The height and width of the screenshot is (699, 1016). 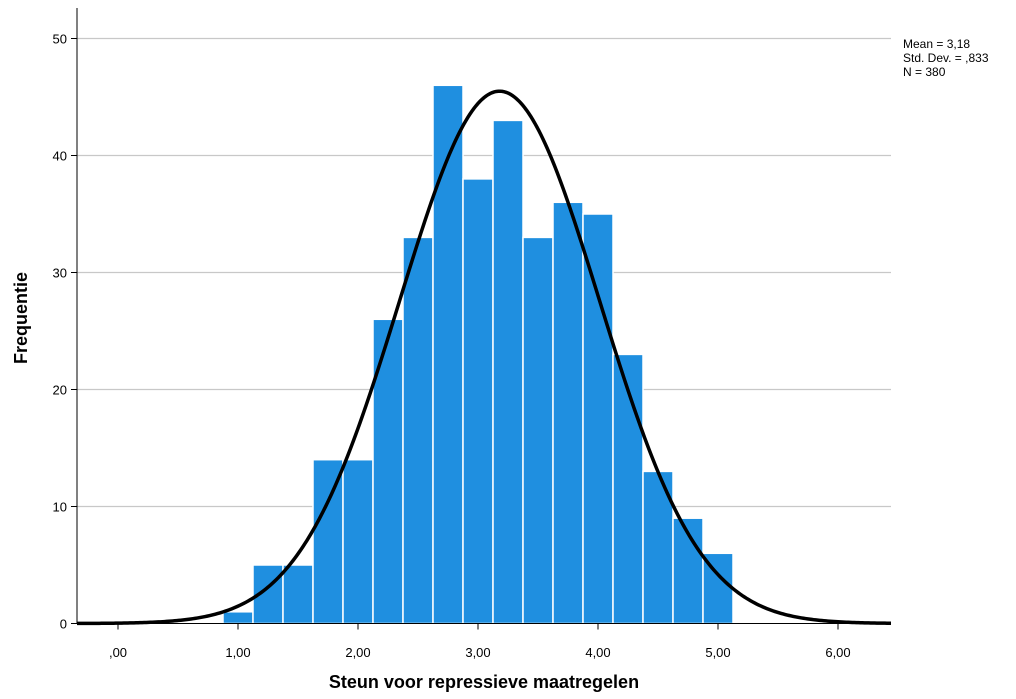 I want to click on y-axis-ticks: 0 10 20 30 40 50, so click(x=65, y=332).